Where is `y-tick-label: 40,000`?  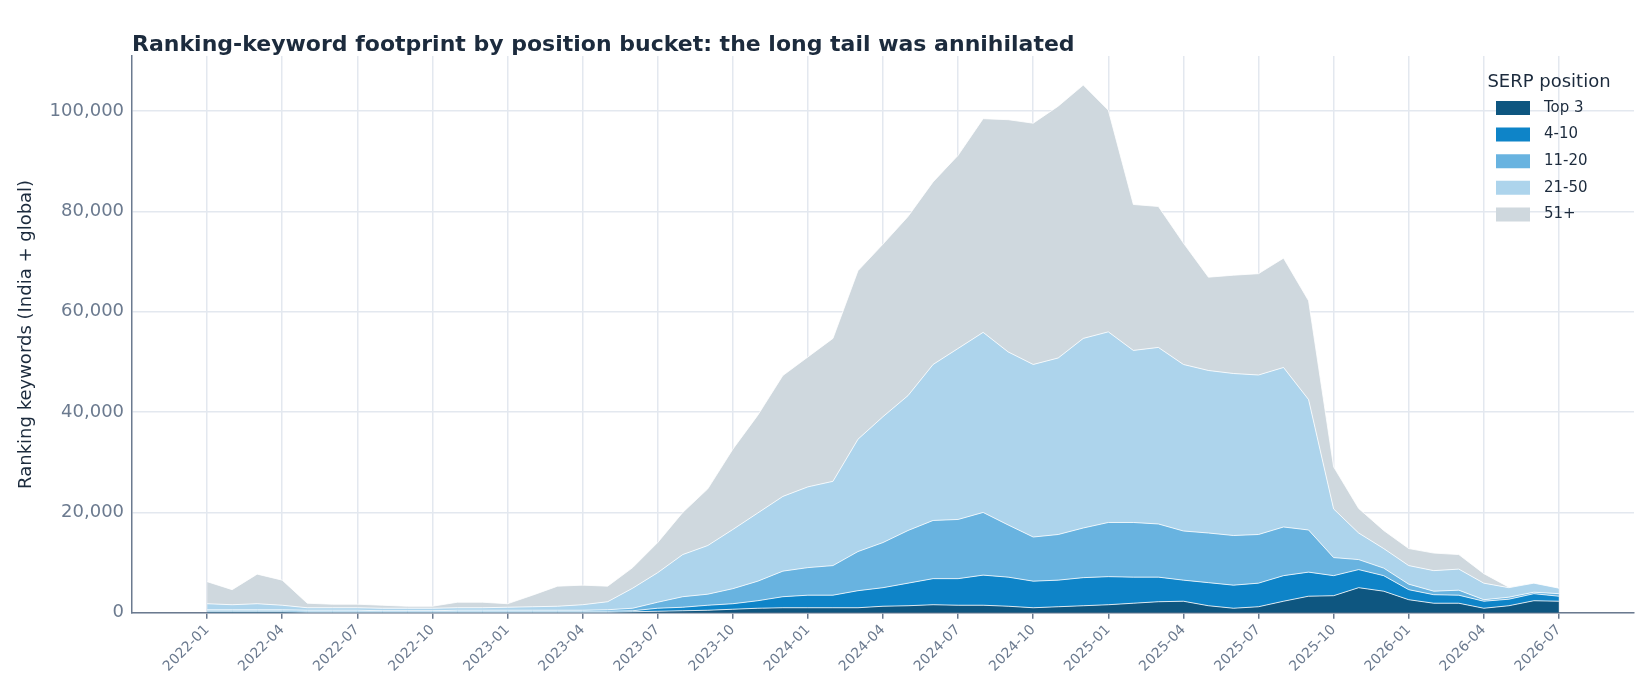 y-tick-label: 40,000 is located at coordinates (93, 410).